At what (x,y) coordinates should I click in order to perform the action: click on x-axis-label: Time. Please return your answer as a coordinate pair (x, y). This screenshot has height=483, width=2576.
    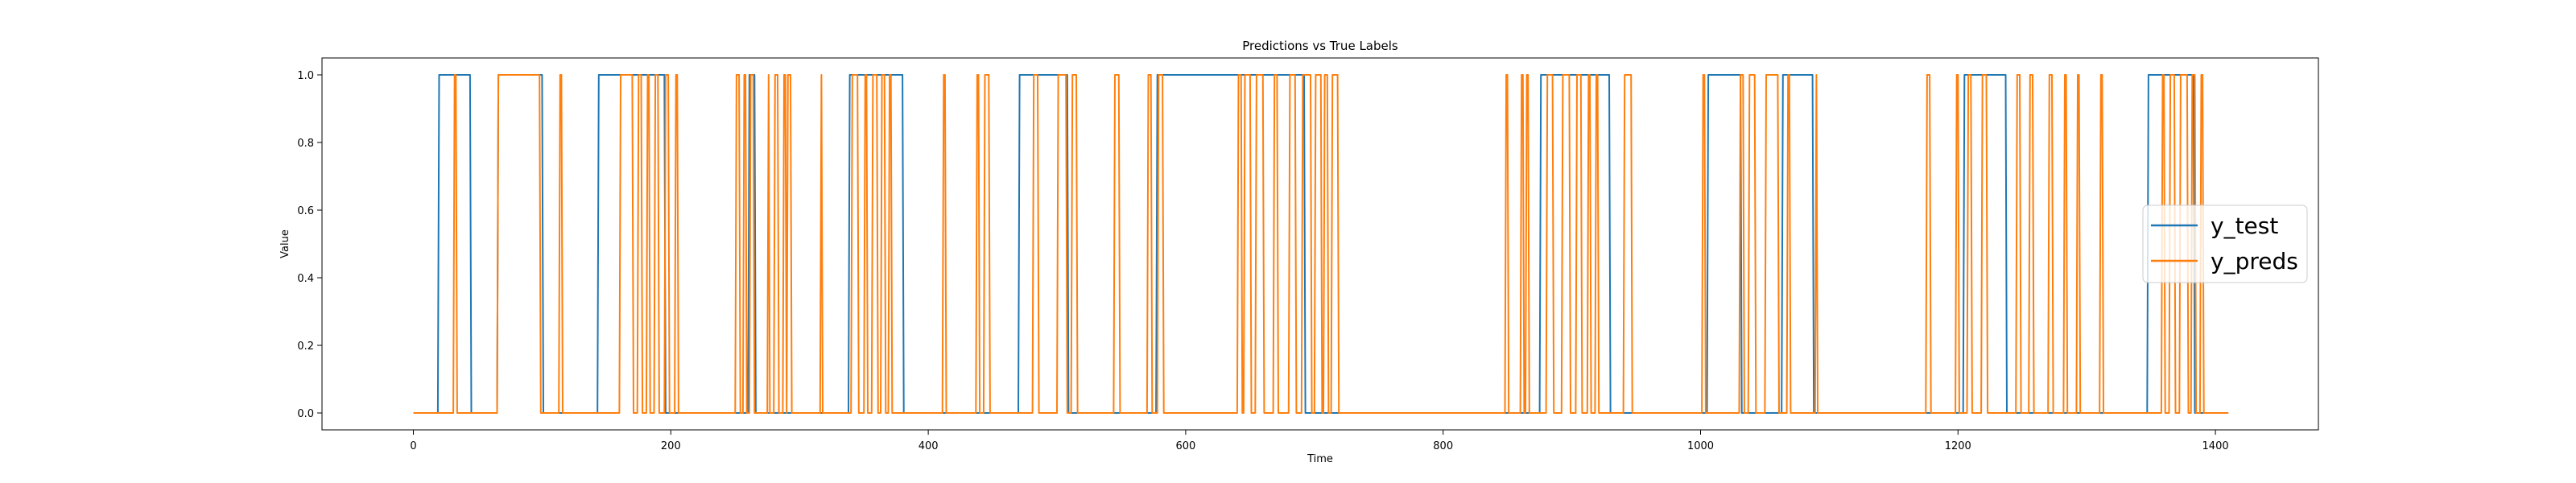
    Looking at the image, I should click on (1320, 459).